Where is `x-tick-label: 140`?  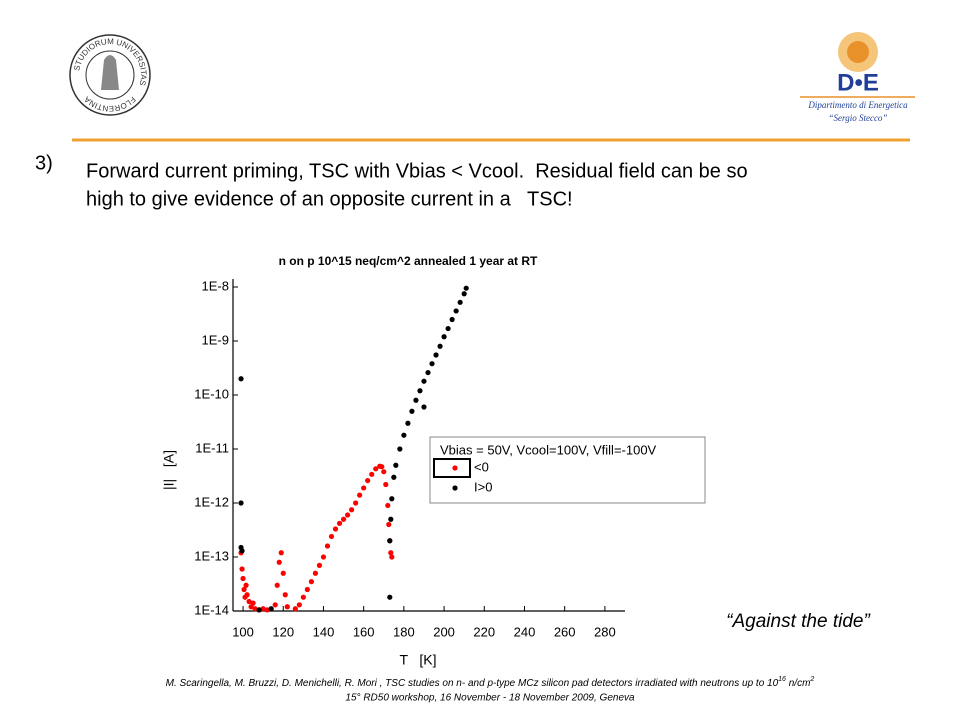
x-tick-label: 140 is located at coordinates (324, 631).